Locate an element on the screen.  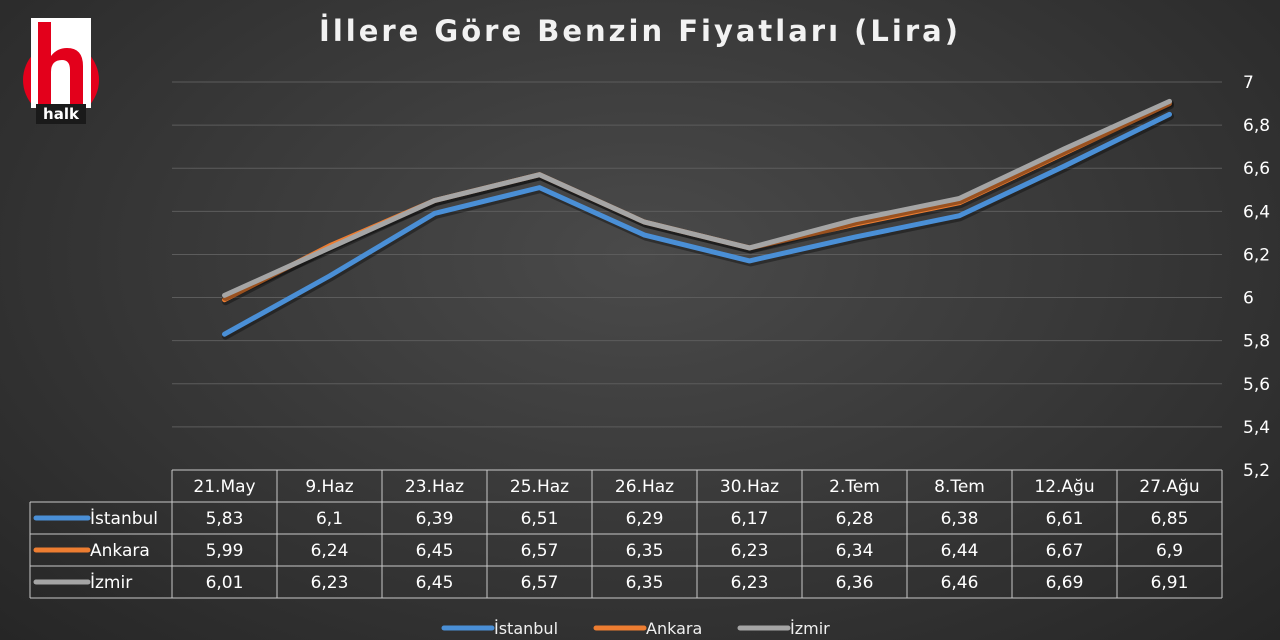
halk-logo: halk is located at coordinates (61, 71).